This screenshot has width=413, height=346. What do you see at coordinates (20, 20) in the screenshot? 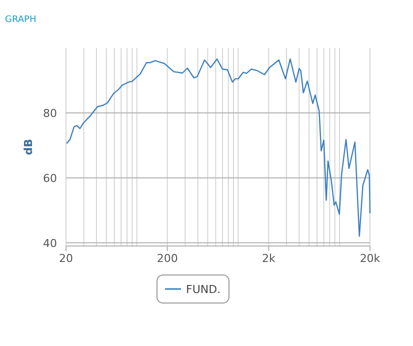
I see `chart-title: GRAPH` at bounding box center [20, 20].